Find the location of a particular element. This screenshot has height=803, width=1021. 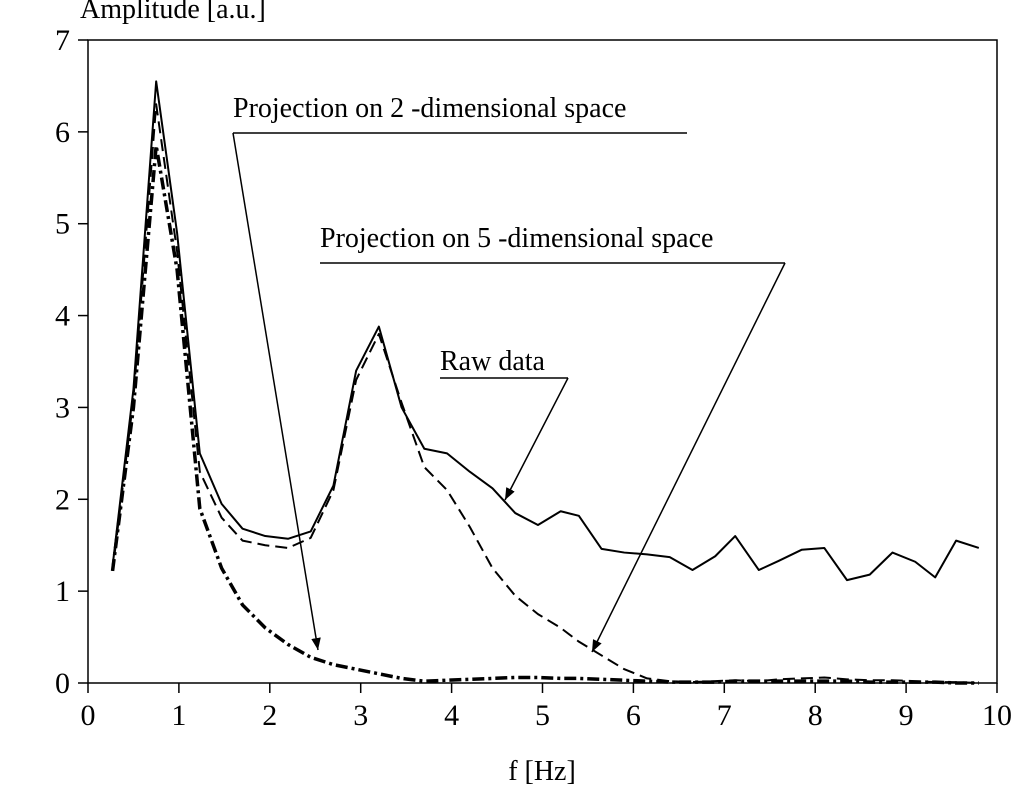

x-tick-label: 10 is located at coordinates (997, 715).